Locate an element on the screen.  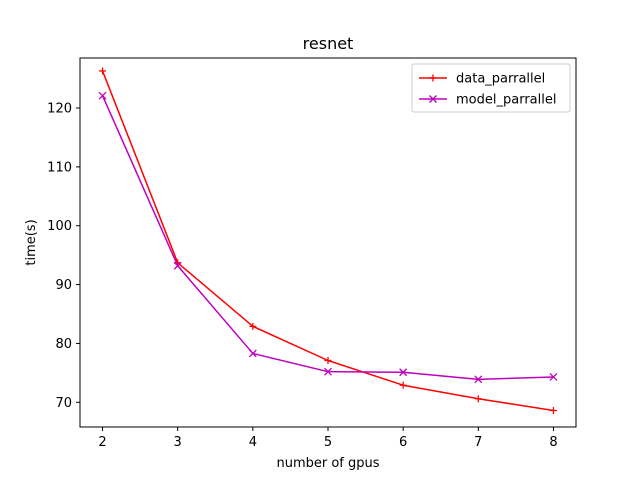
y-tick-label: 70 is located at coordinates (63, 403).